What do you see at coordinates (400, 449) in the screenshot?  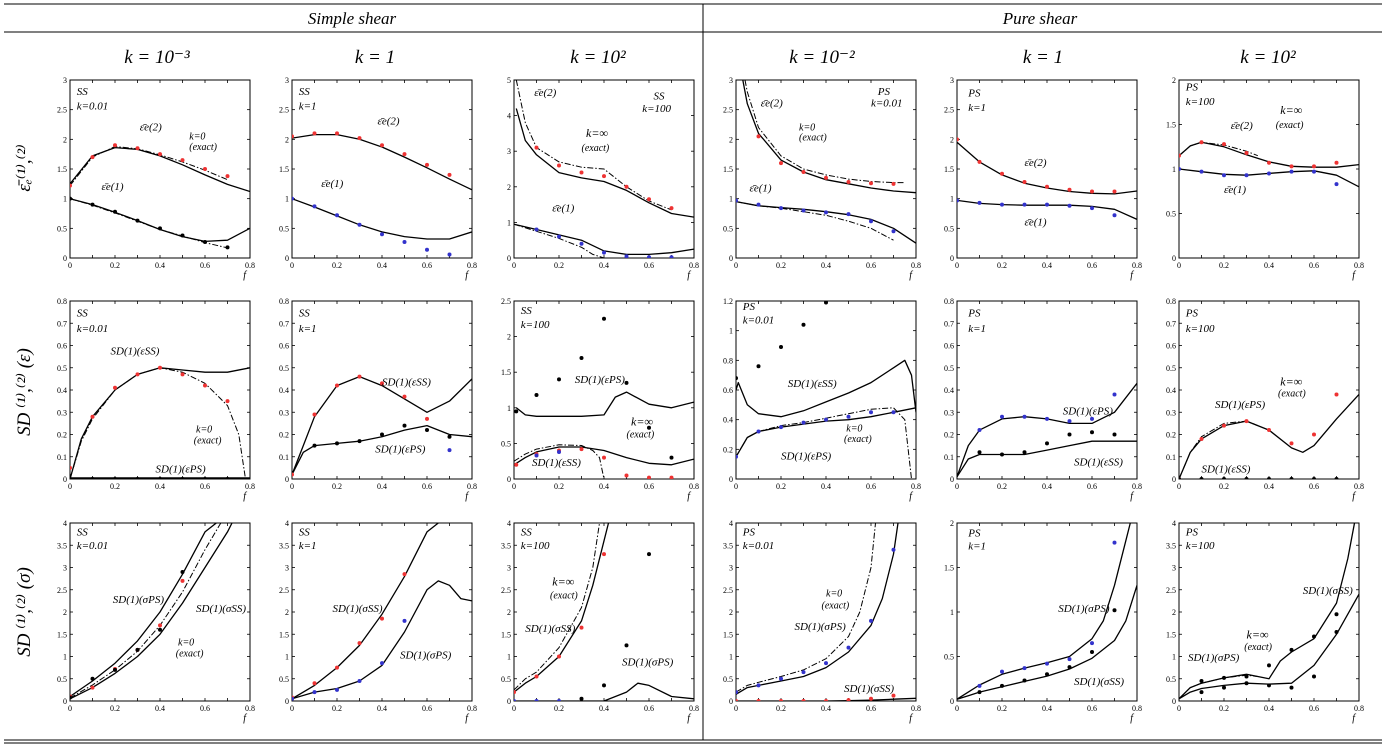 I see `annotation: SD(1)(εPS)` at bounding box center [400, 449].